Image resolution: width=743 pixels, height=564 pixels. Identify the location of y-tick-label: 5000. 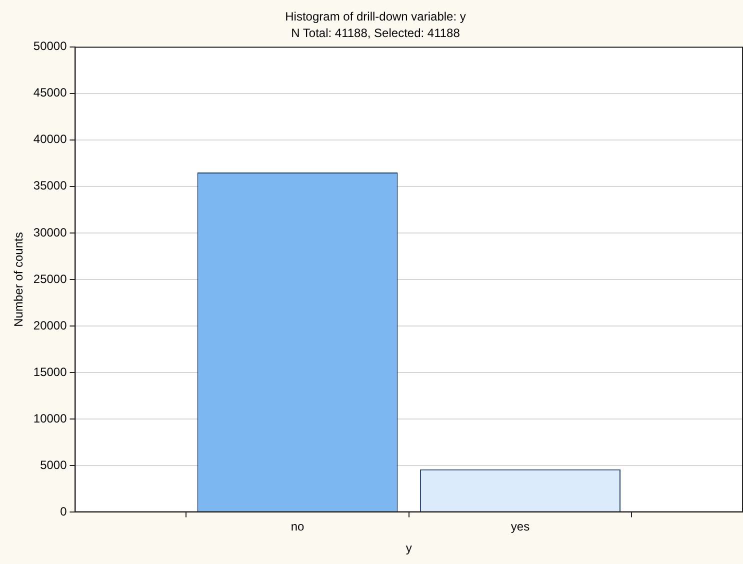
(54, 465).